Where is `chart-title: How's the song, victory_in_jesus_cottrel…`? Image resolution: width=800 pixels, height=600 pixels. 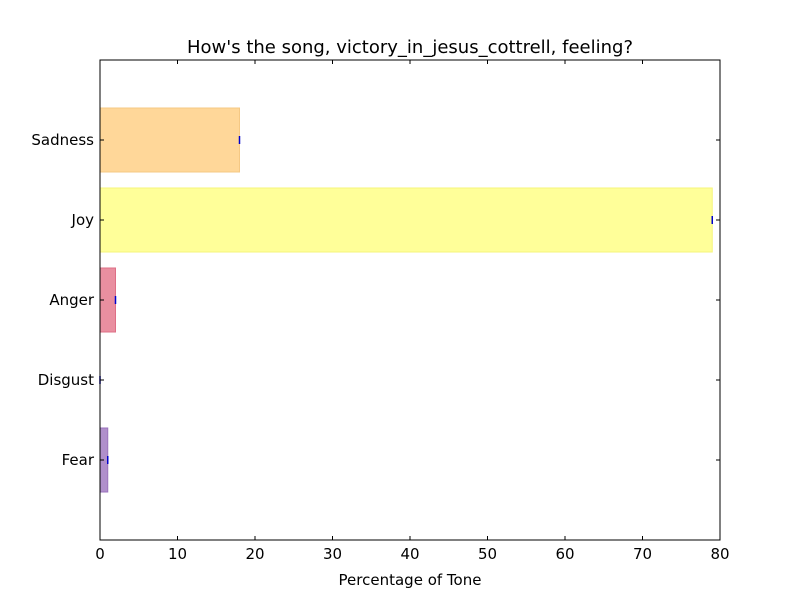 chart-title: How's the song, victory_in_jesus_cottrel… is located at coordinates (410, 47).